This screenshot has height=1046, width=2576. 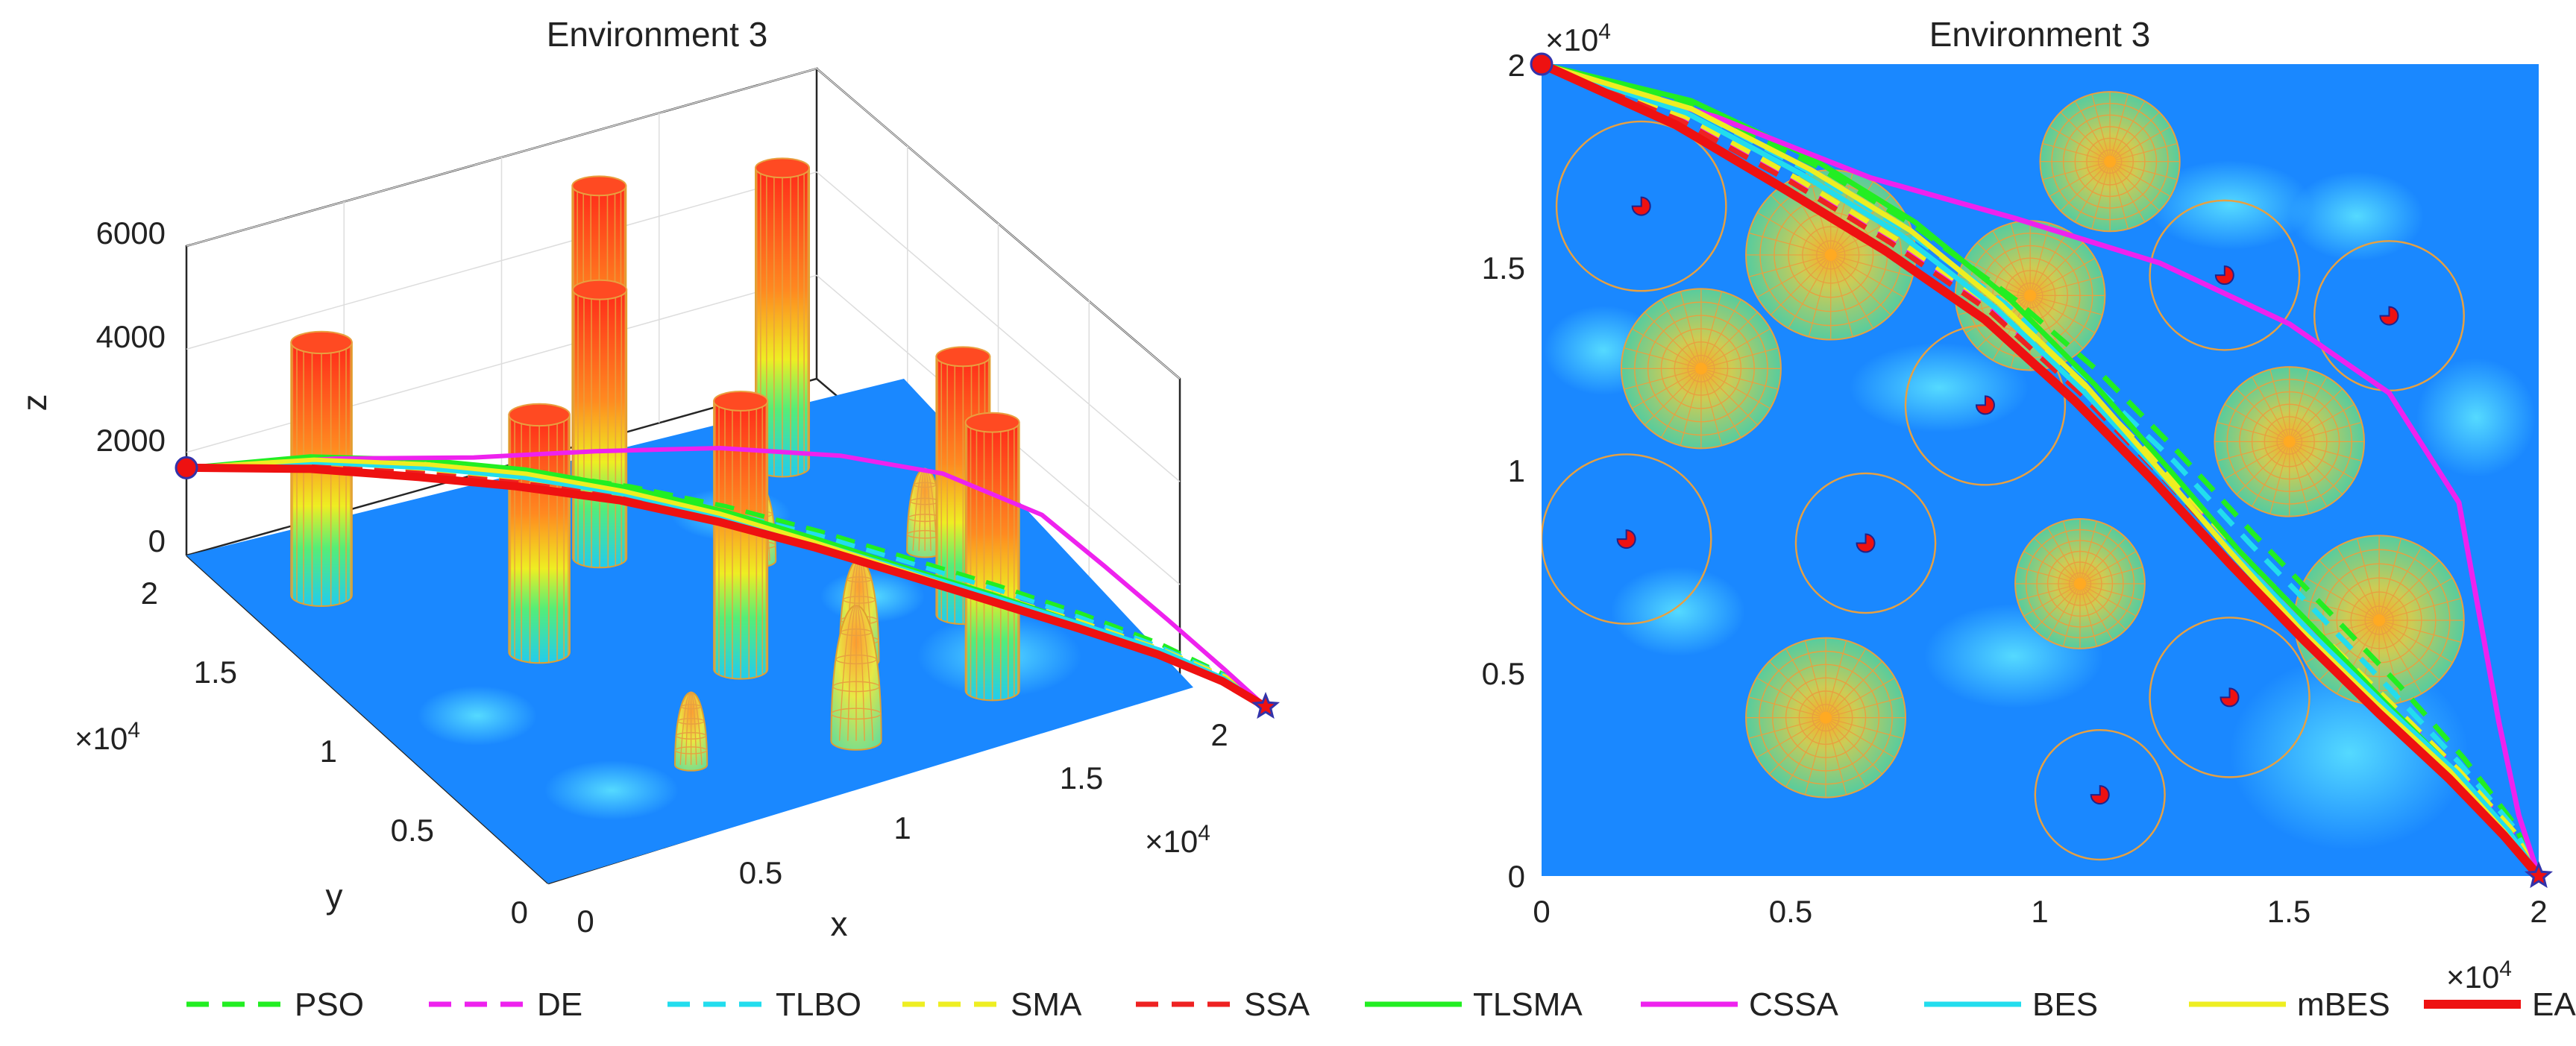 What do you see at coordinates (131, 233) in the screenshot?
I see `z-tick: 6000` at bounding box center [131, 233].